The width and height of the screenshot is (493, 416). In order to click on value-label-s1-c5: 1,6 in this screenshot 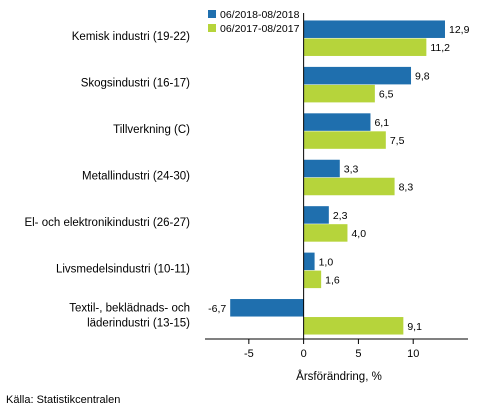, I will do `click(332, 280)`.